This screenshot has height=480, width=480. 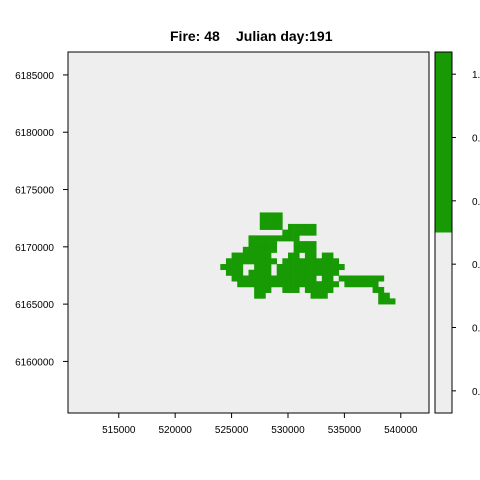 What do you see at coordinates (476, 202) in the screenshot?
I see `colorbar-tick-label: 0.6` at bounding box center [476, 202].